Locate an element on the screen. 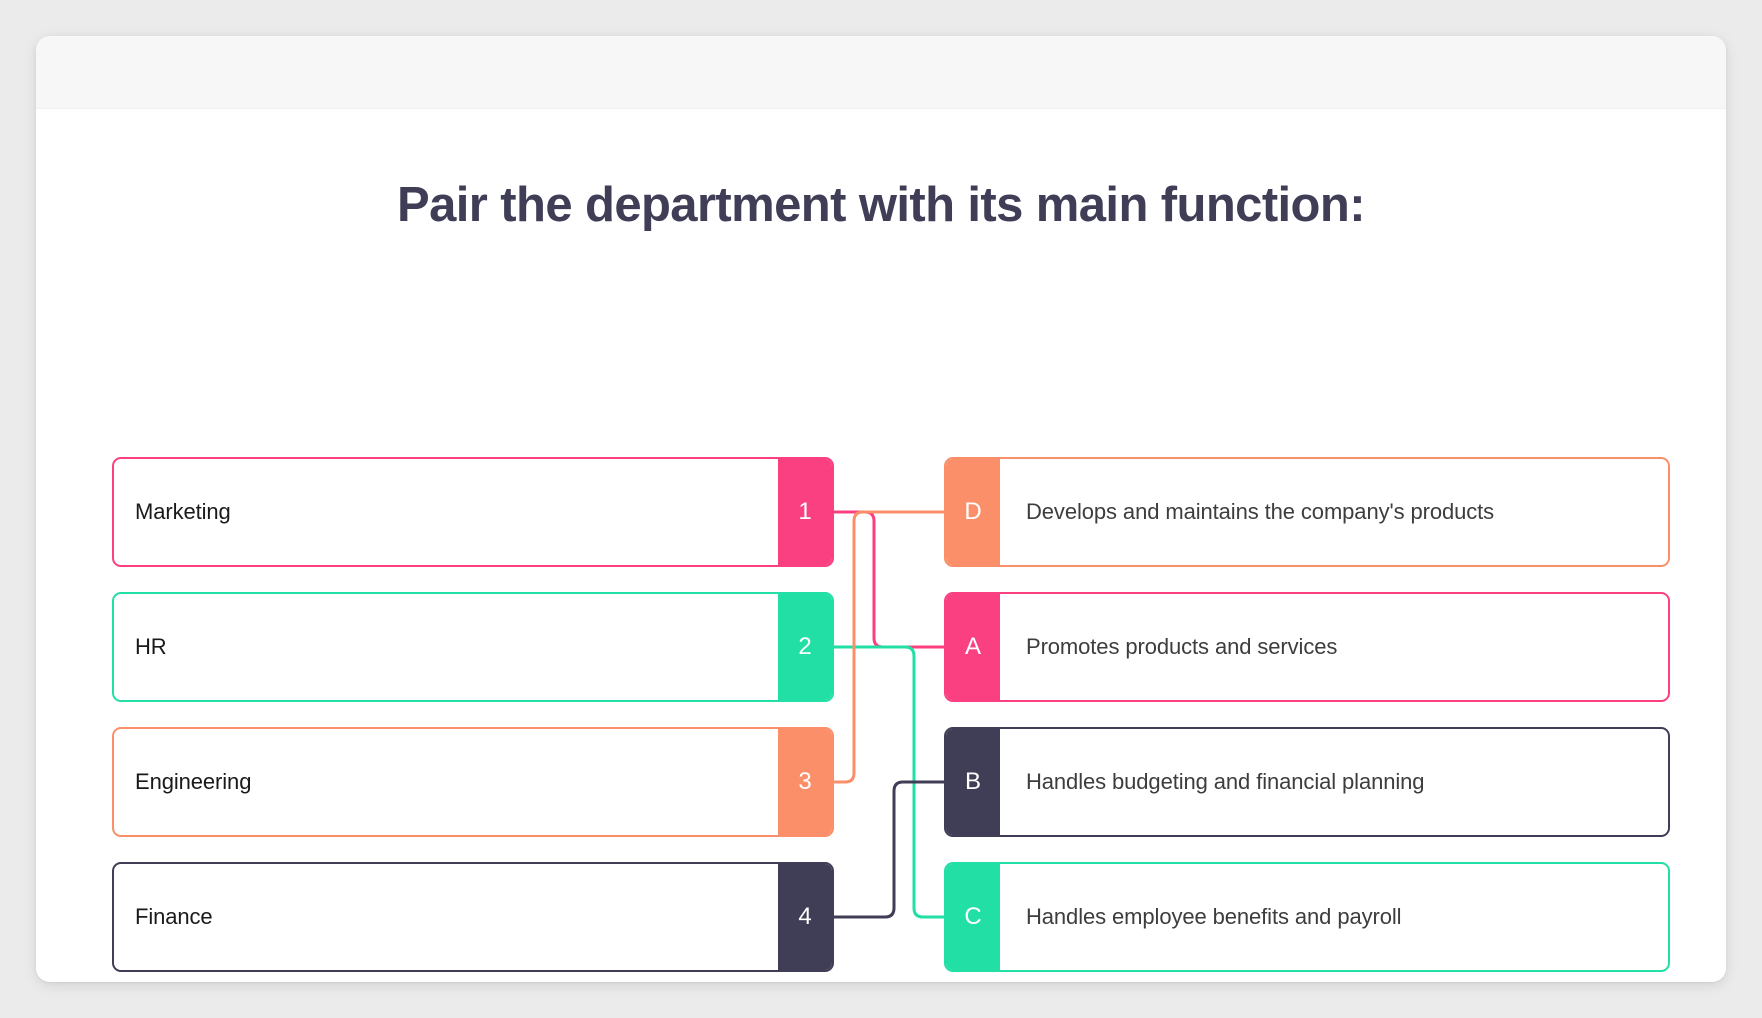 This screenshot has height=1018, width=1762. right-card-description: Promotes products and services is located at coordinates (1182, 646).